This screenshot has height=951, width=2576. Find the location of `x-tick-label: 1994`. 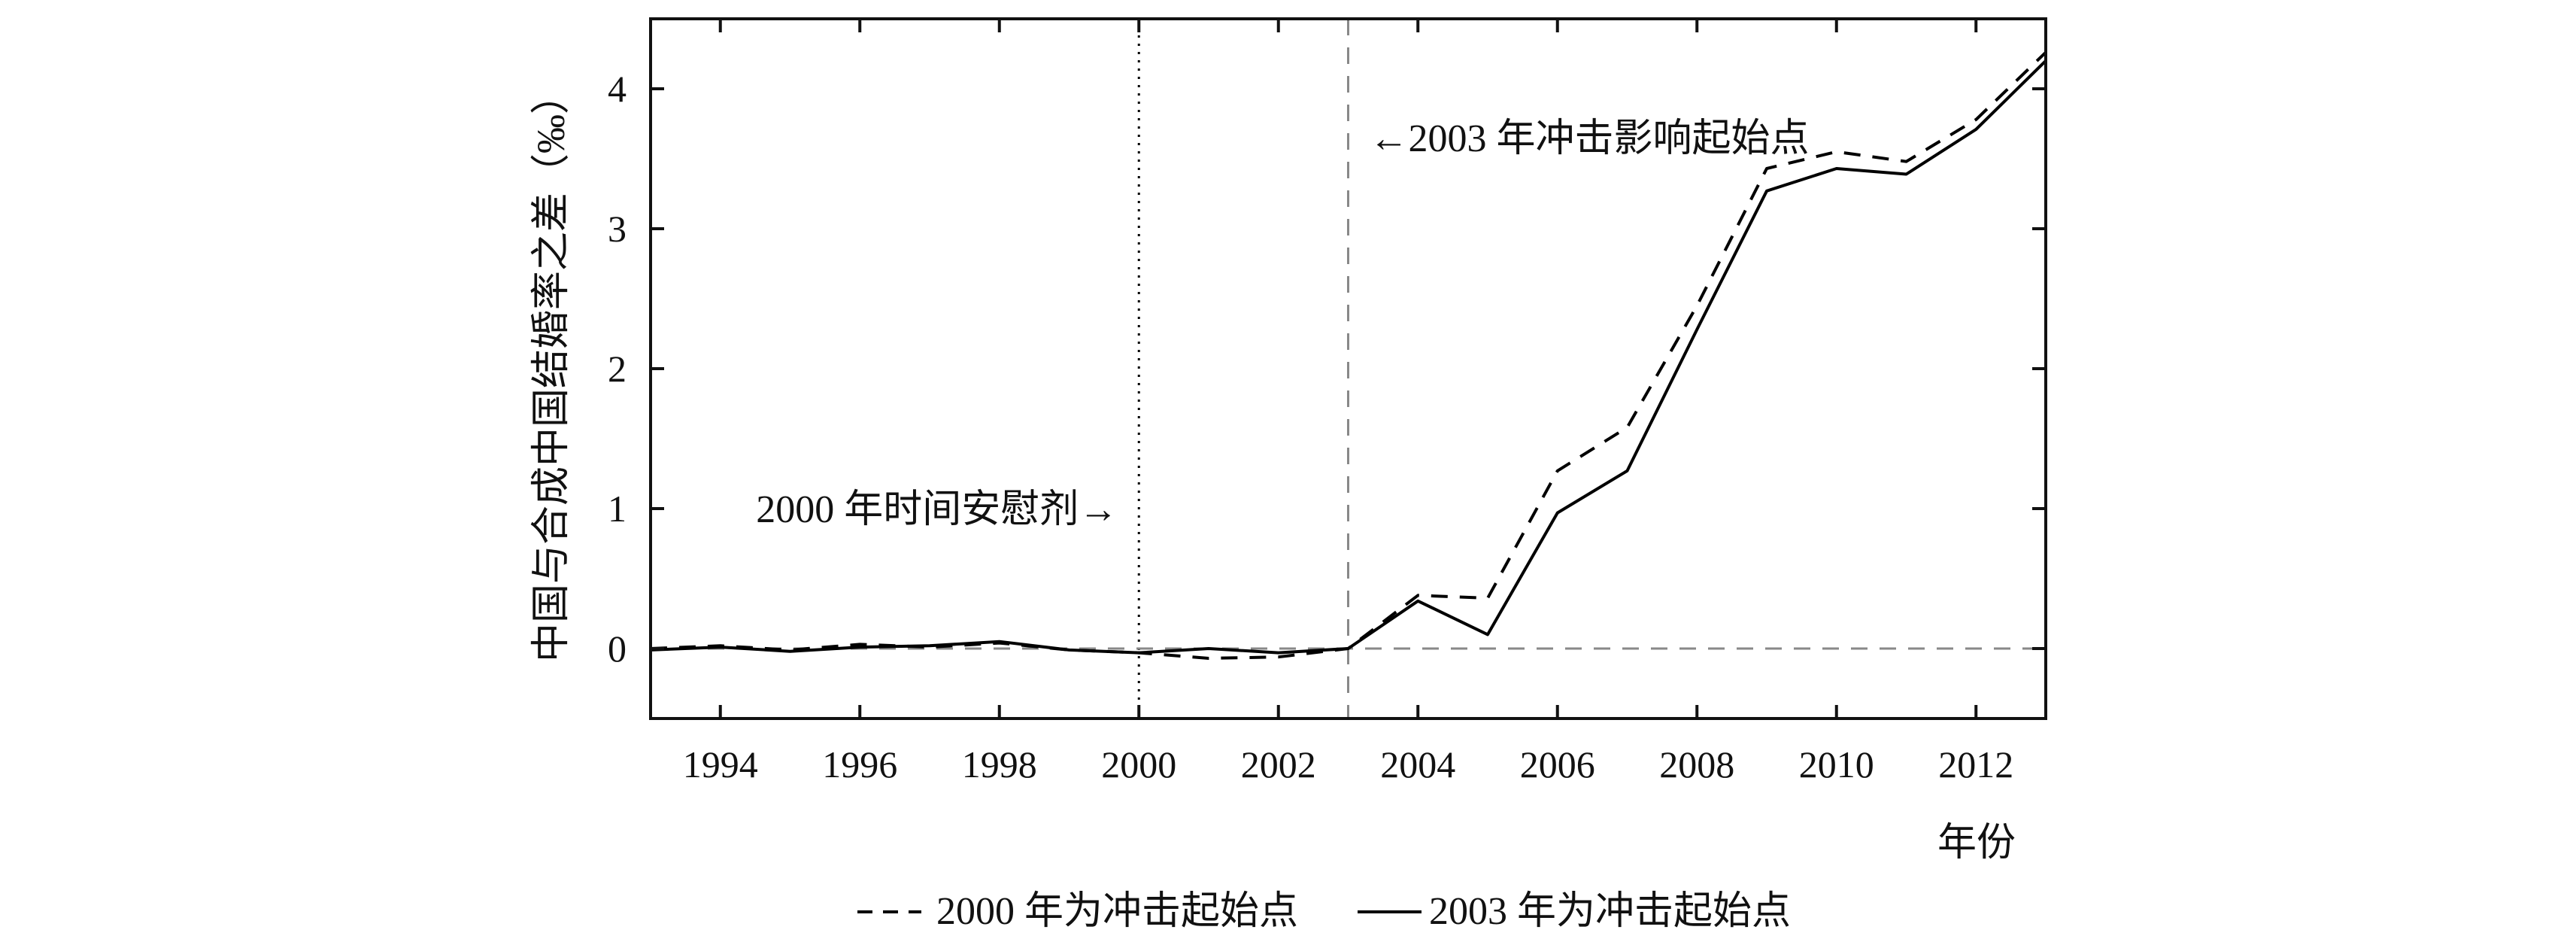

x-tick-label: 1994 is located at coordinates (720, 764).